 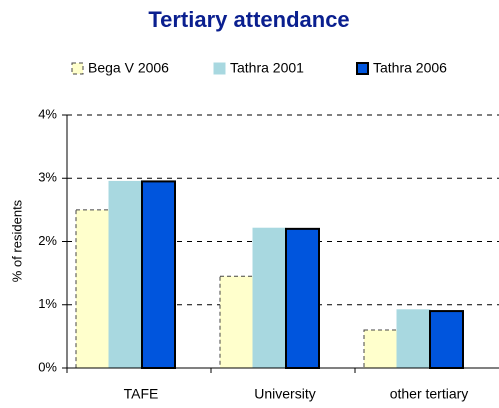 I want to click on x-tick-label: University, so click(x=284, y=394).